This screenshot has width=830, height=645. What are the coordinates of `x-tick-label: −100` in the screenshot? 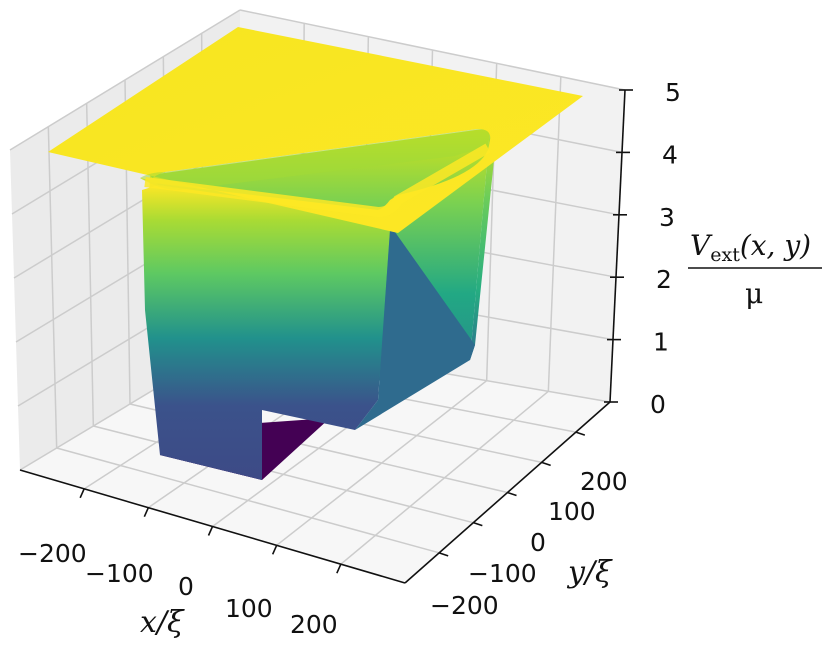 It's located at (119, 573).